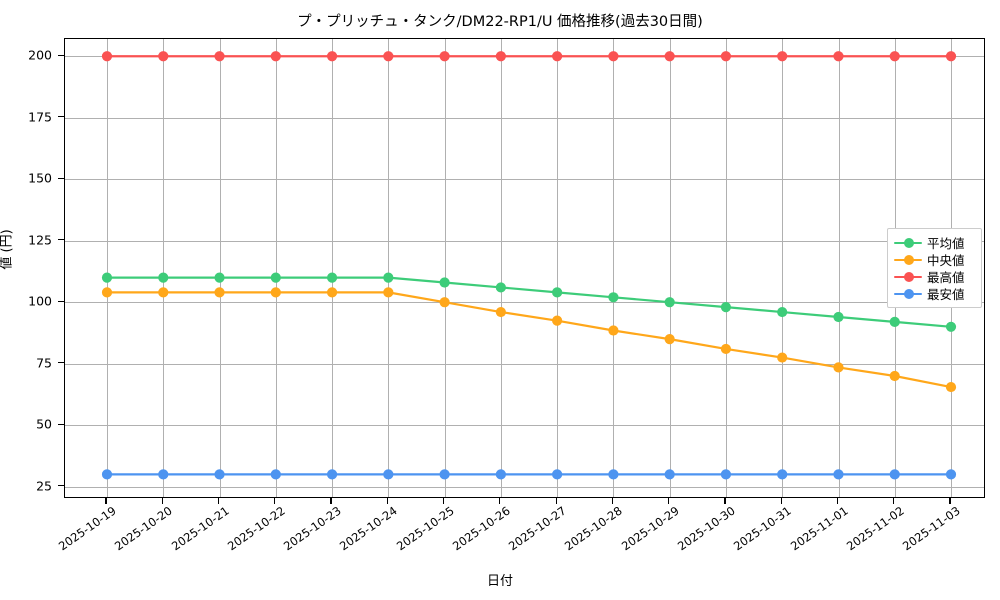 The image size is (1000, 600). I want to click on x-tick-label: 2025-10-25, so click(425, 528).